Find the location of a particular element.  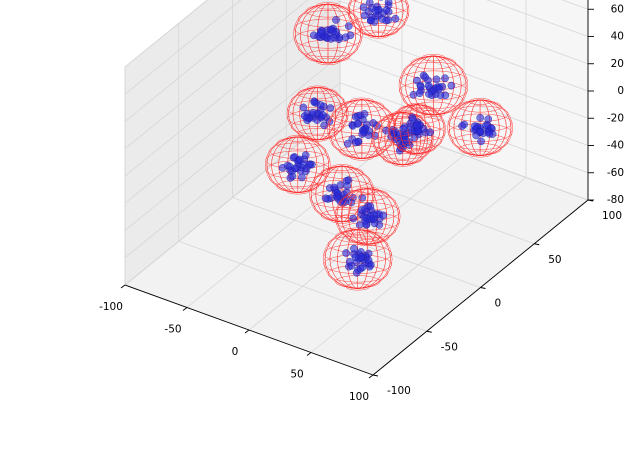

y-tick-label: -50 is located at coordinates (449, 347).